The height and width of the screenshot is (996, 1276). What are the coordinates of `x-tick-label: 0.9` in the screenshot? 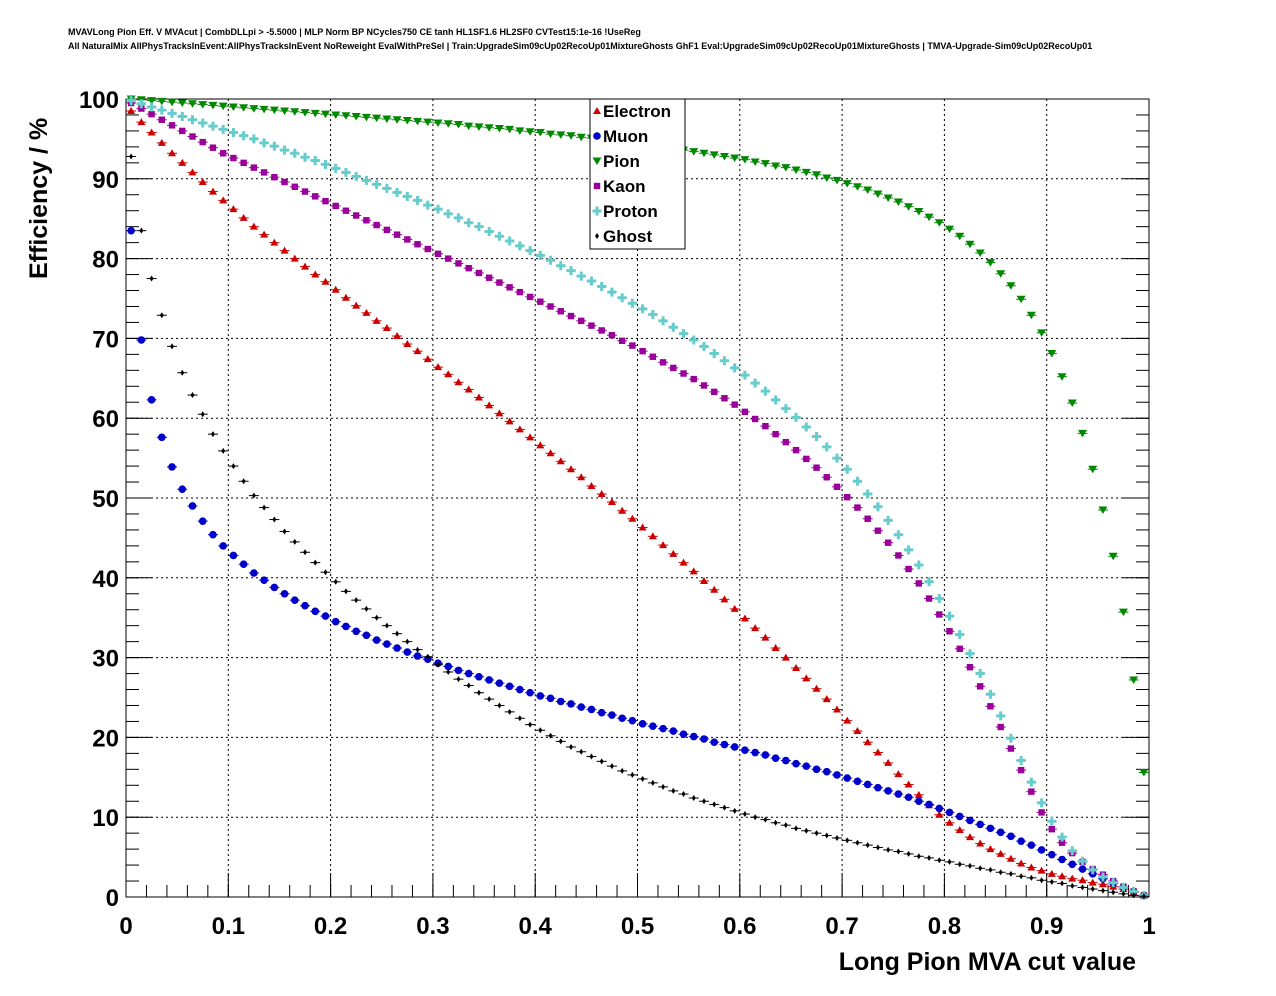 It's located at (1046, 926).